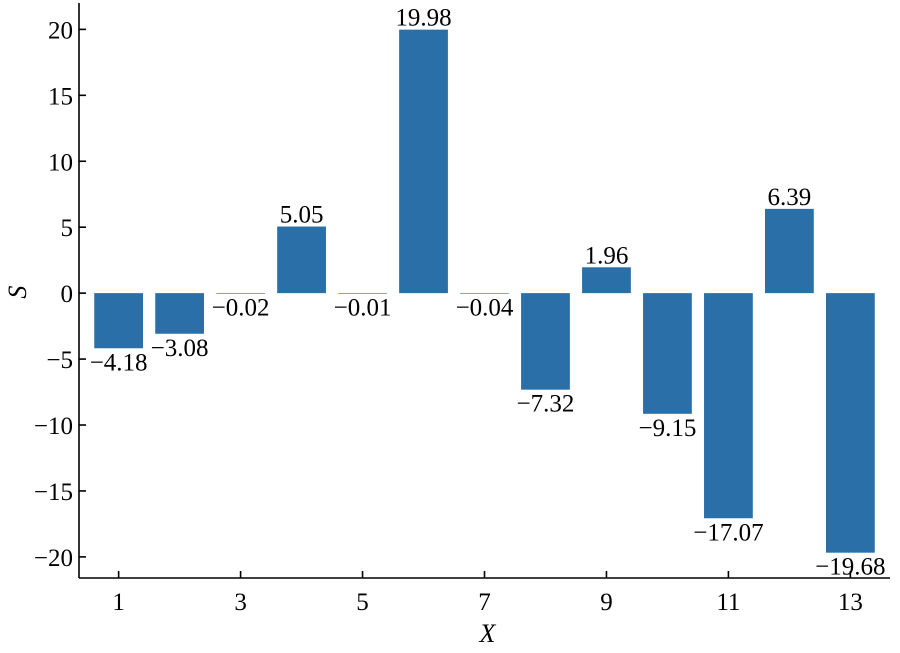 This screenshot has height=653, width=900. What do you see at coordinates (59, 360) in the screenshot?
I see `y-tick-label: −5` at bounding box center [59, 360].